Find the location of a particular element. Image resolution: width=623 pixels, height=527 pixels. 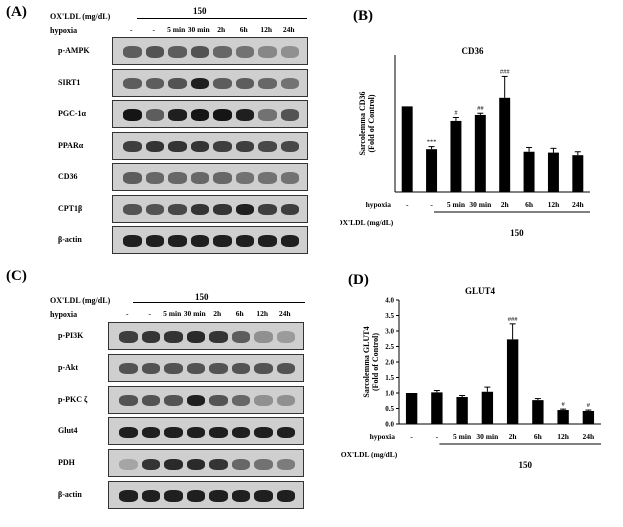

condition-label: 24h is located at coordinates (284, 313).